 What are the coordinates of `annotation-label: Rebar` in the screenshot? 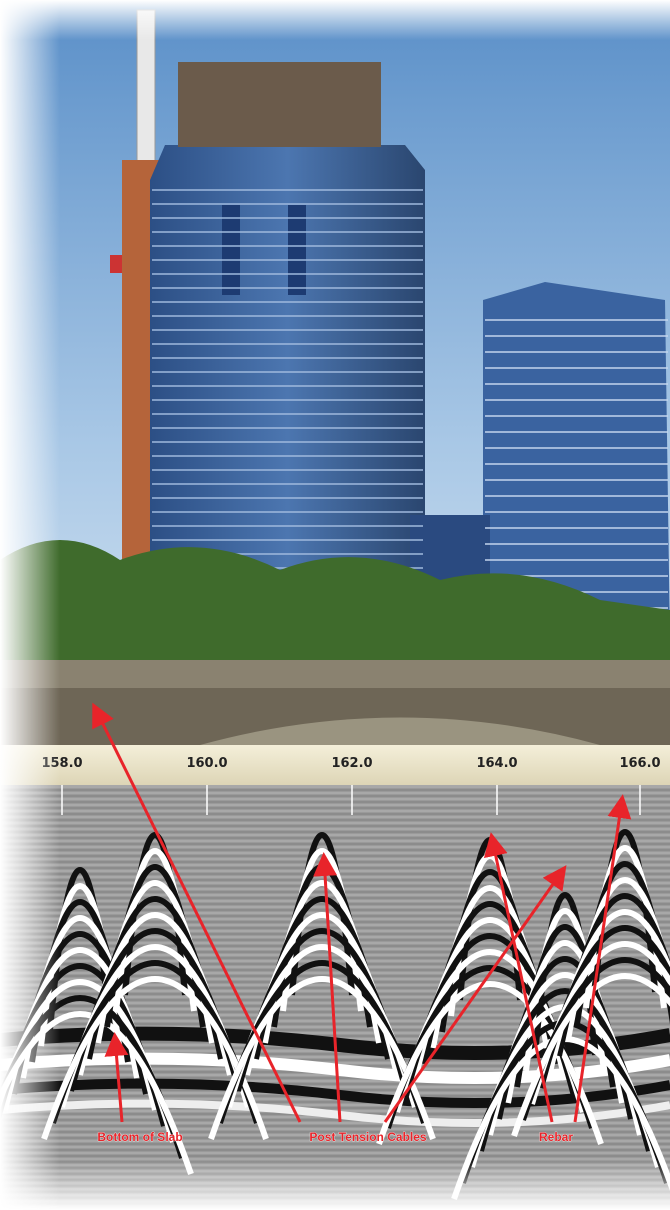 It's located at (556, 1137).